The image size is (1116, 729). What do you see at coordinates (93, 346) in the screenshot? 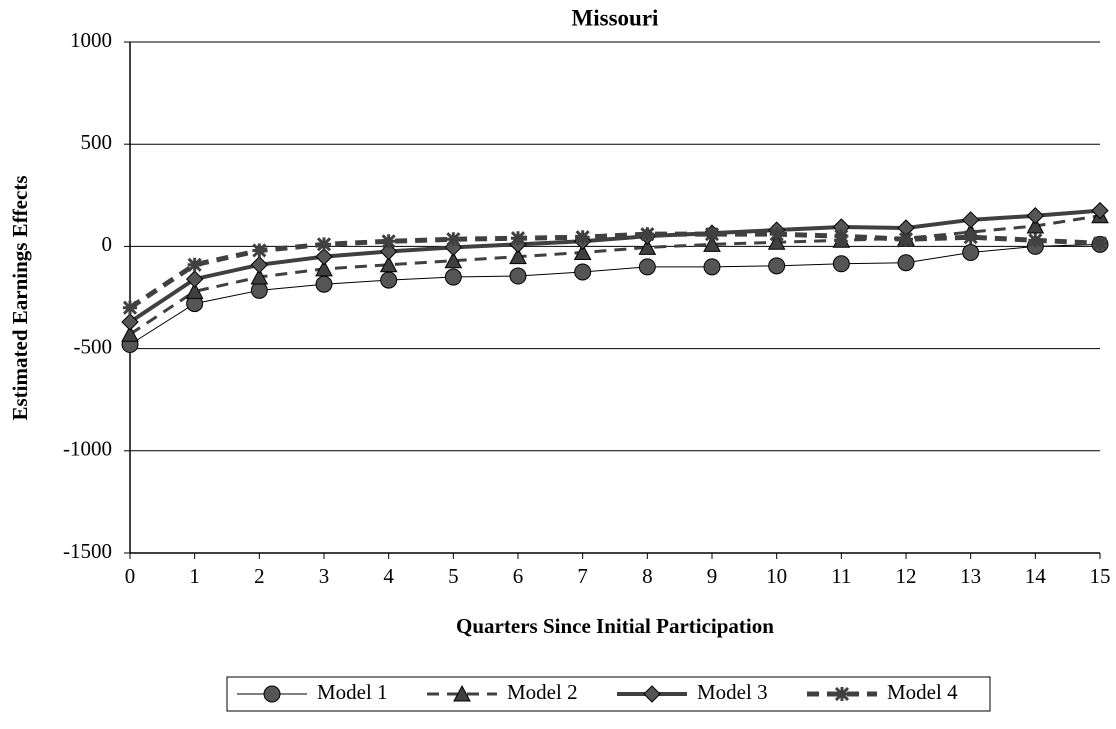
I see `y-tick-label: -500` at bounding box center [93, 346].